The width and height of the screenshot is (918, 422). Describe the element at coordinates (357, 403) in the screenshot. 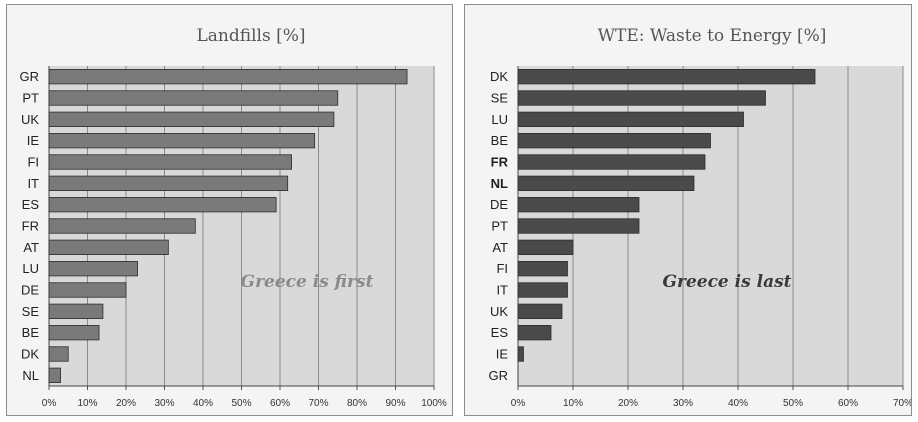

I see `x-tick-label: 80%` at that location.